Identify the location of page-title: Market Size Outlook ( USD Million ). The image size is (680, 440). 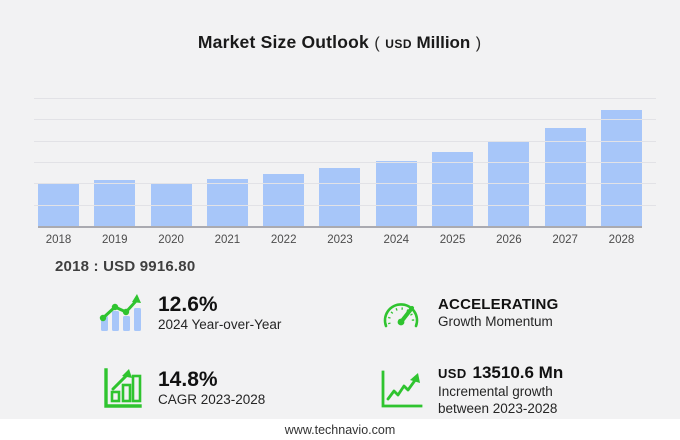
(340, 42).